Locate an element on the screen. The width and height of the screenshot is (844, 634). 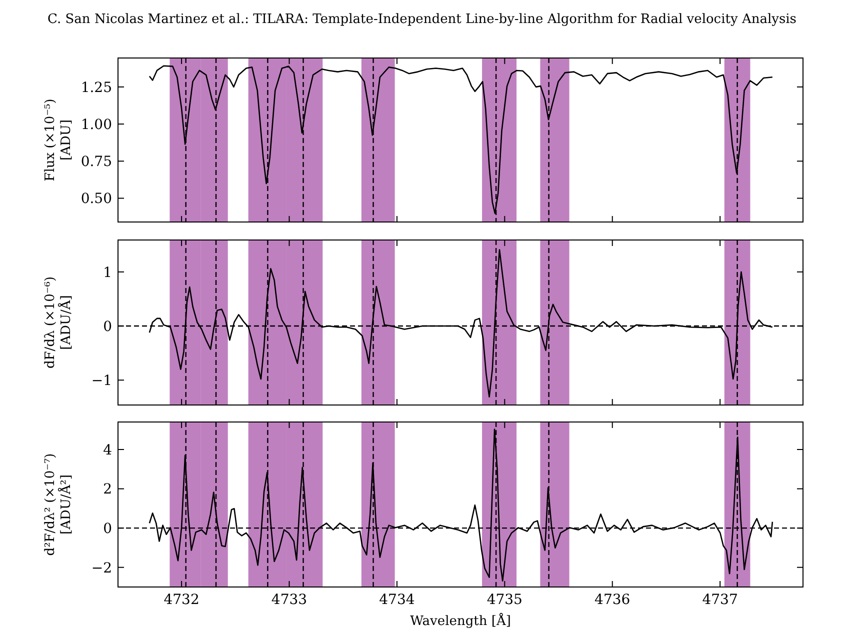
chart-title: C. San Nicolas Martinez et al.: TILARA: Template-Independent Line-by-line Algorithm for Radial velocity Analysis is located at coordinates (422, 19).